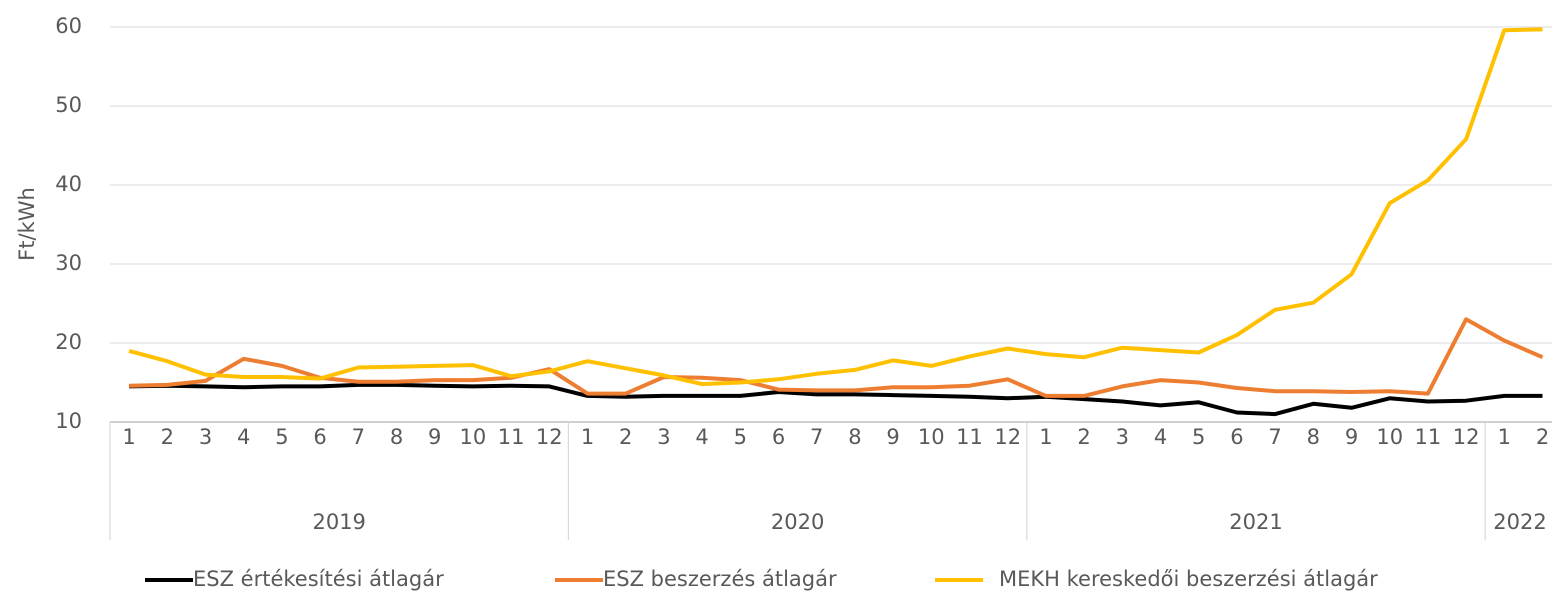 The image size is (1552, 596). Describe the element at coordinates (68, 105) in the screenshot. I see `y-tick-label: 50` at that location.